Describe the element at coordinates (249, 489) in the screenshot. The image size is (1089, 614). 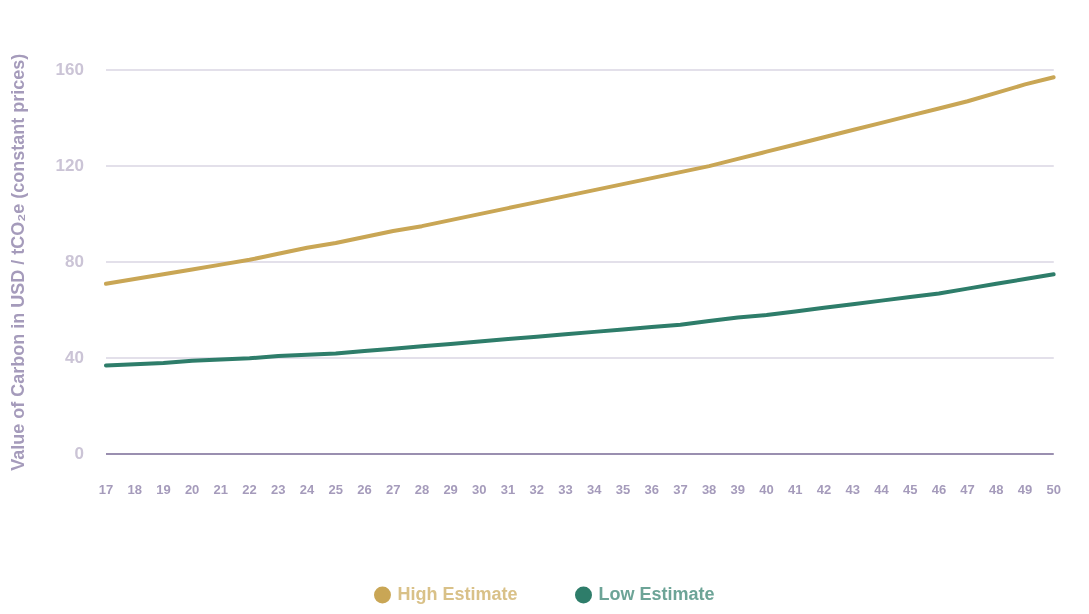
I see `x-tick-label: 22` at that location.